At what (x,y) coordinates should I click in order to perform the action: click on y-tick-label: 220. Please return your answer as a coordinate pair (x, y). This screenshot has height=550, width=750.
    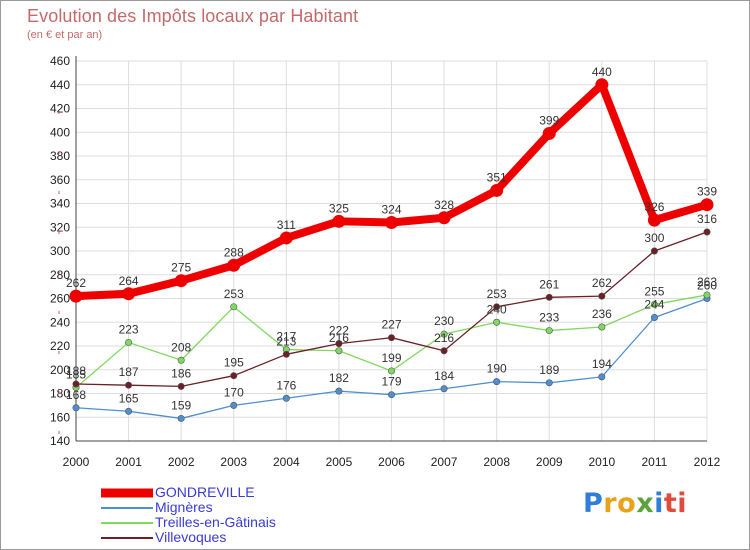
    Looking at the image, I should click on (60, 346).